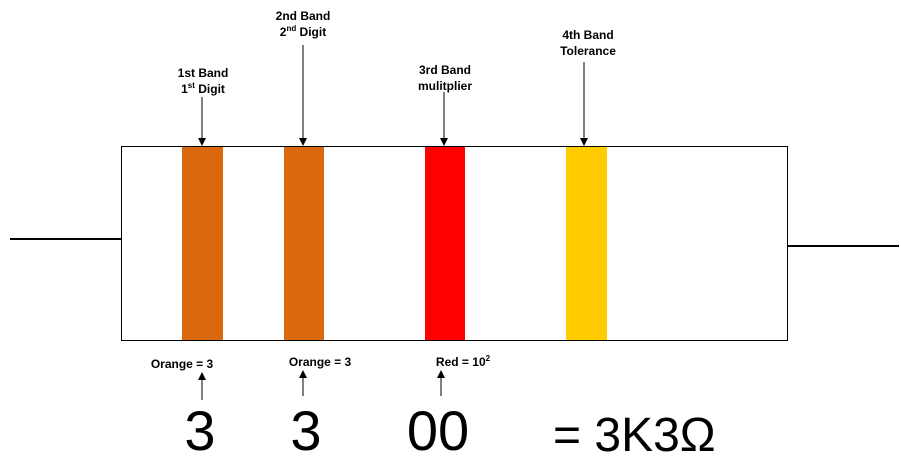  I want to click on digit-3: 00, so click(438, 430).